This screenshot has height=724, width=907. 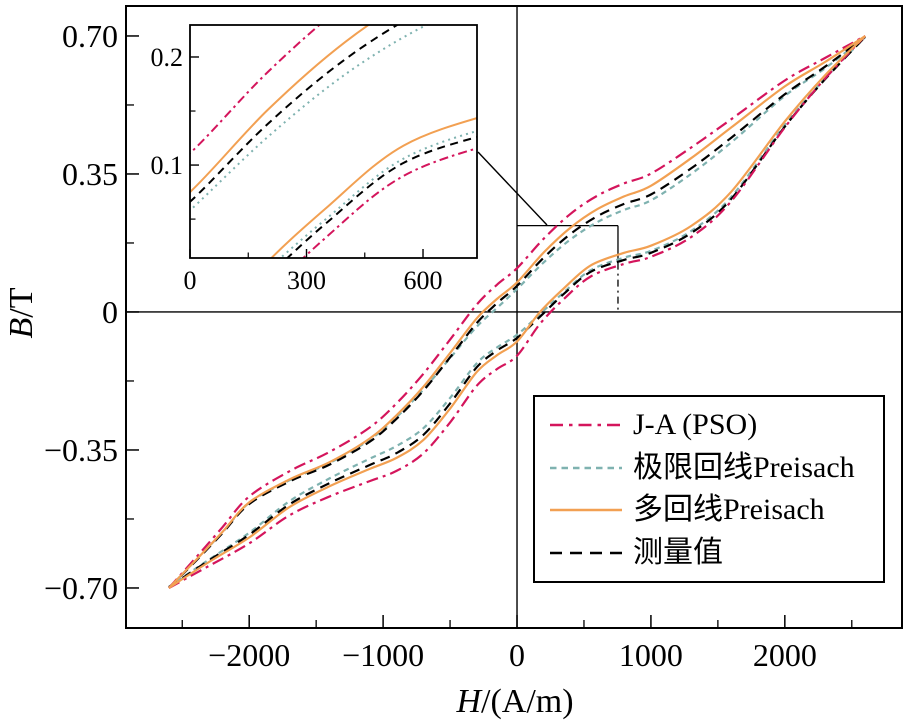 I want to click on legend-item-measured: 测量值, so click(x=715, y=553).